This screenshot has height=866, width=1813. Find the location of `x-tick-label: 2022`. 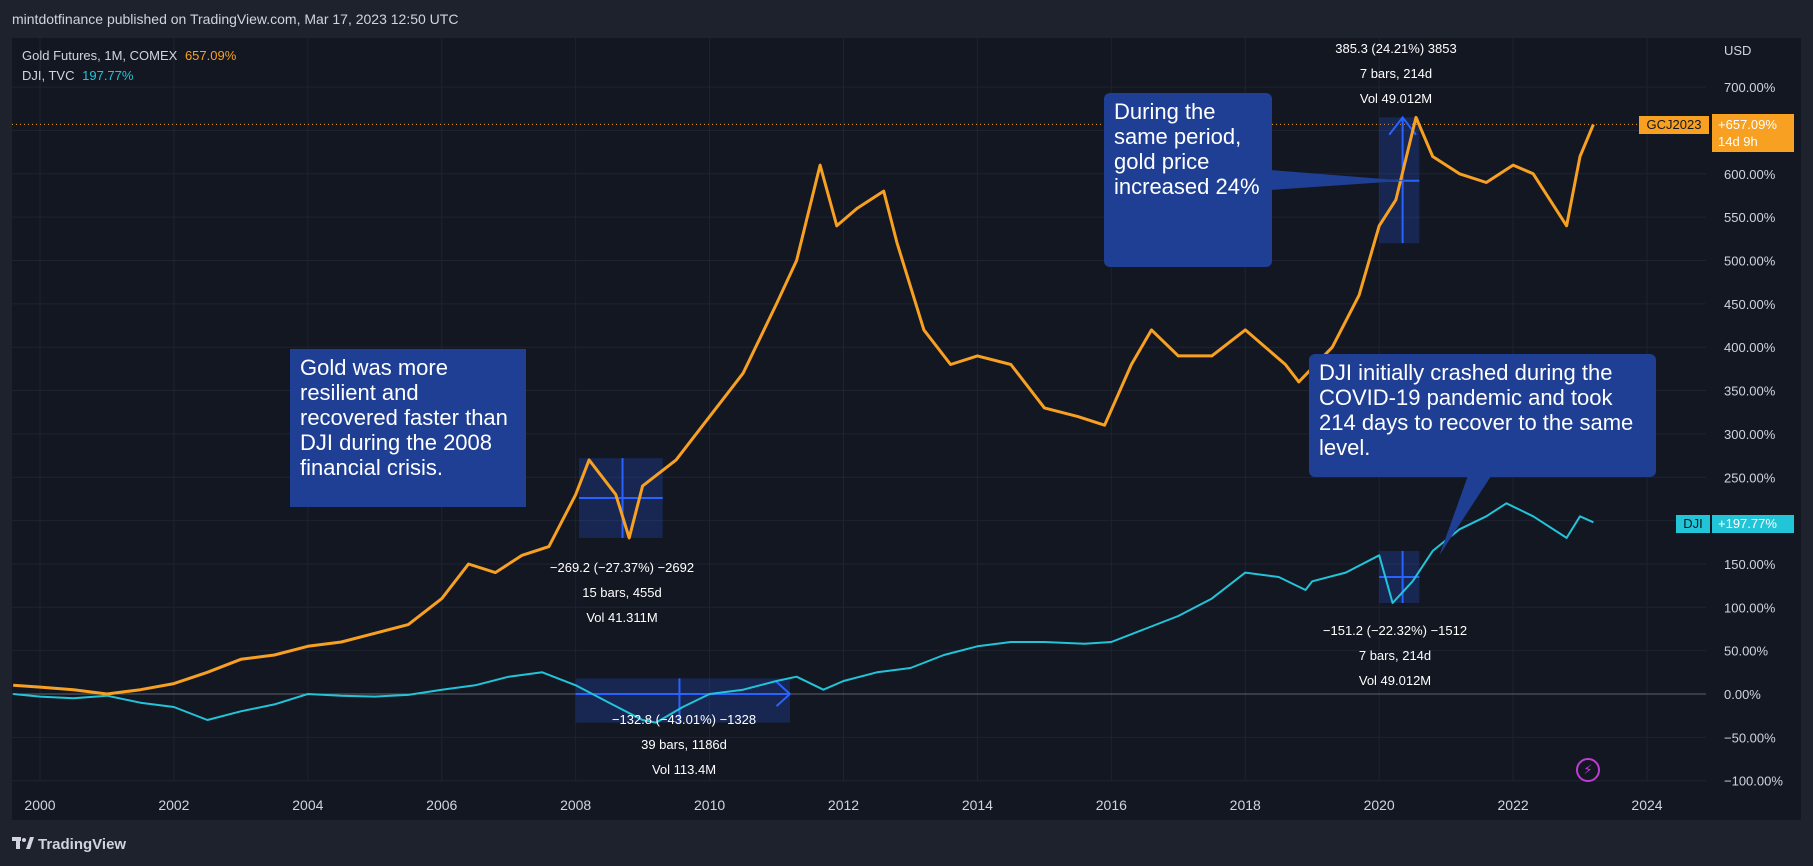

x-tick-label: 2022 is located at coordinates (1513, 805).